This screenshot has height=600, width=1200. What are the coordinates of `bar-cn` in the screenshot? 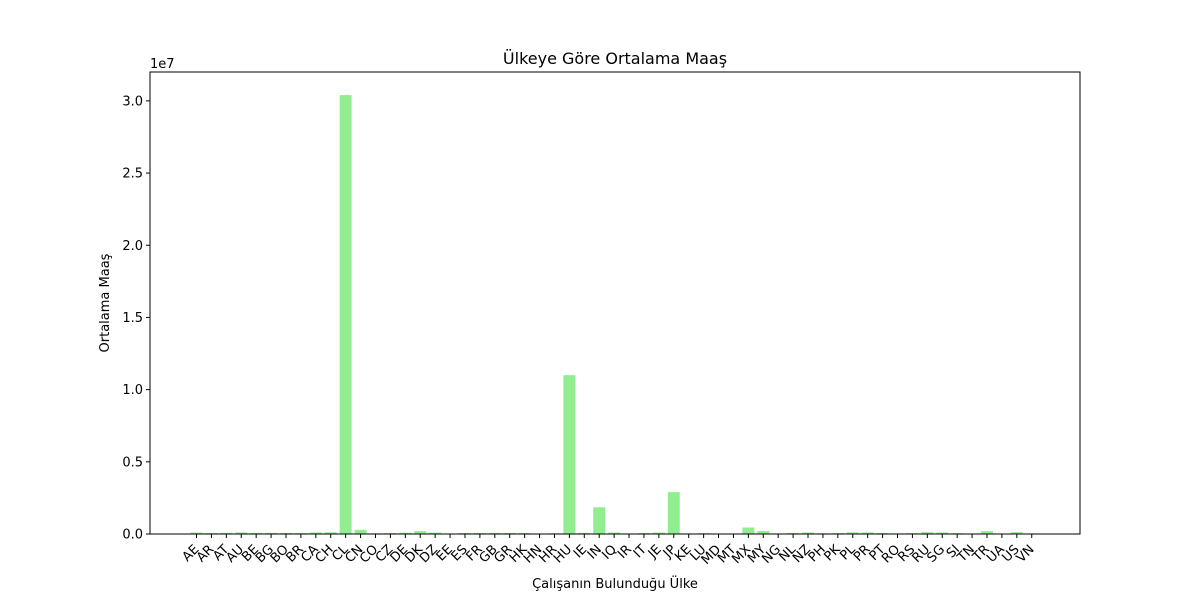 It's located at (360, 531).